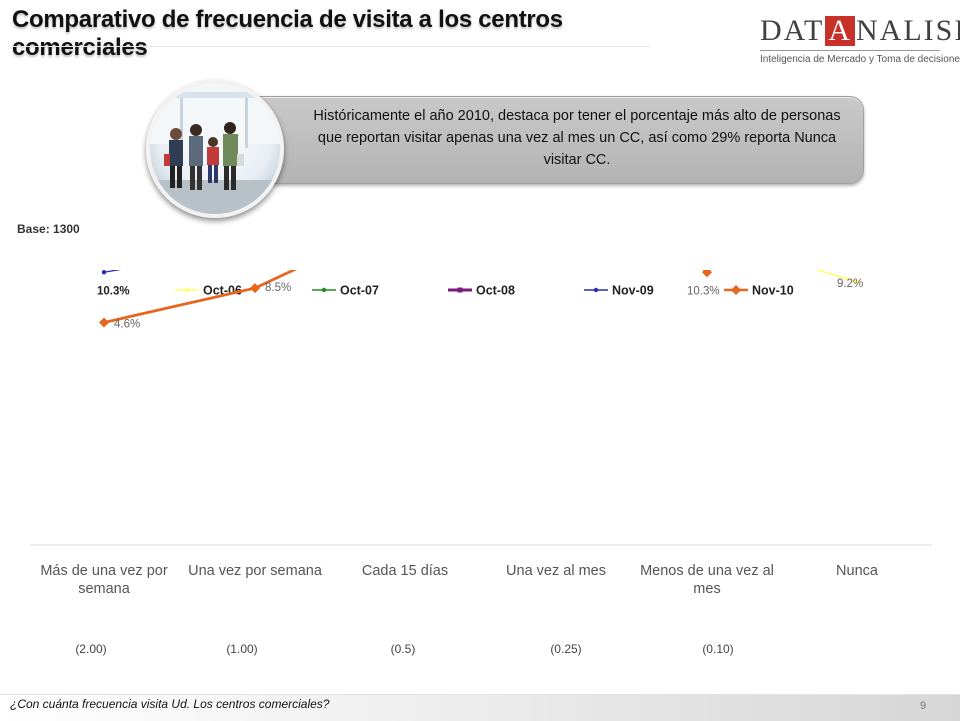 The width and height of the screenshot is (960, 721). I want to click on logo-divider, so click(850, 50).